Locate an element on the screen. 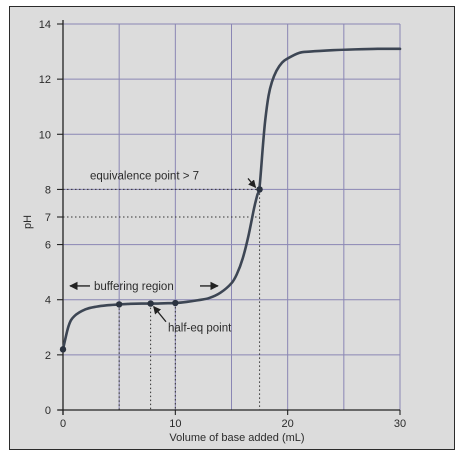  y-tick-label: 4 is located at coordinates (48, 301).